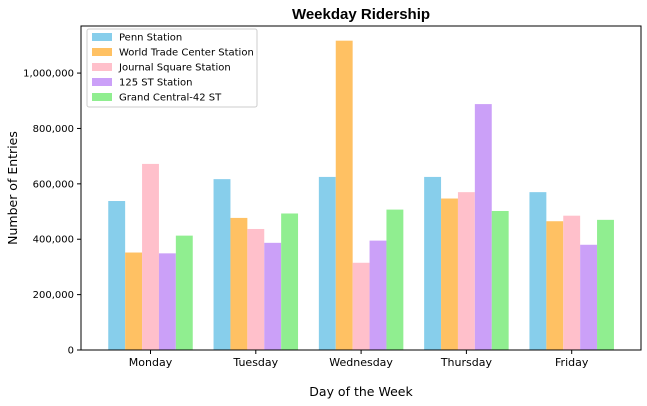  Describe the element at coordinates (555, 285) in the screenshot. I see `bar-world-trade-center-station-friday` at that location.